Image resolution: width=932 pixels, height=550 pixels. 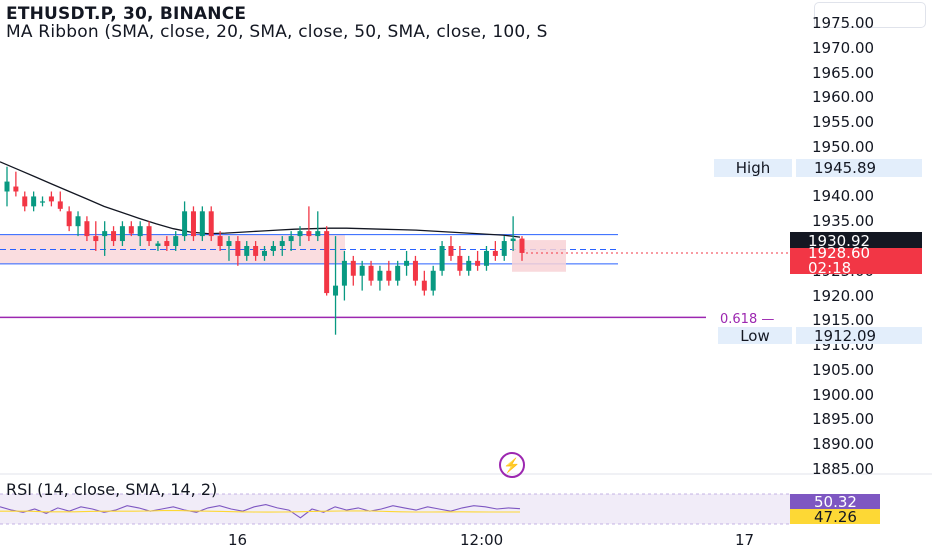 I want to click on price-tick: 1895.00, so click(x=843, y=419).